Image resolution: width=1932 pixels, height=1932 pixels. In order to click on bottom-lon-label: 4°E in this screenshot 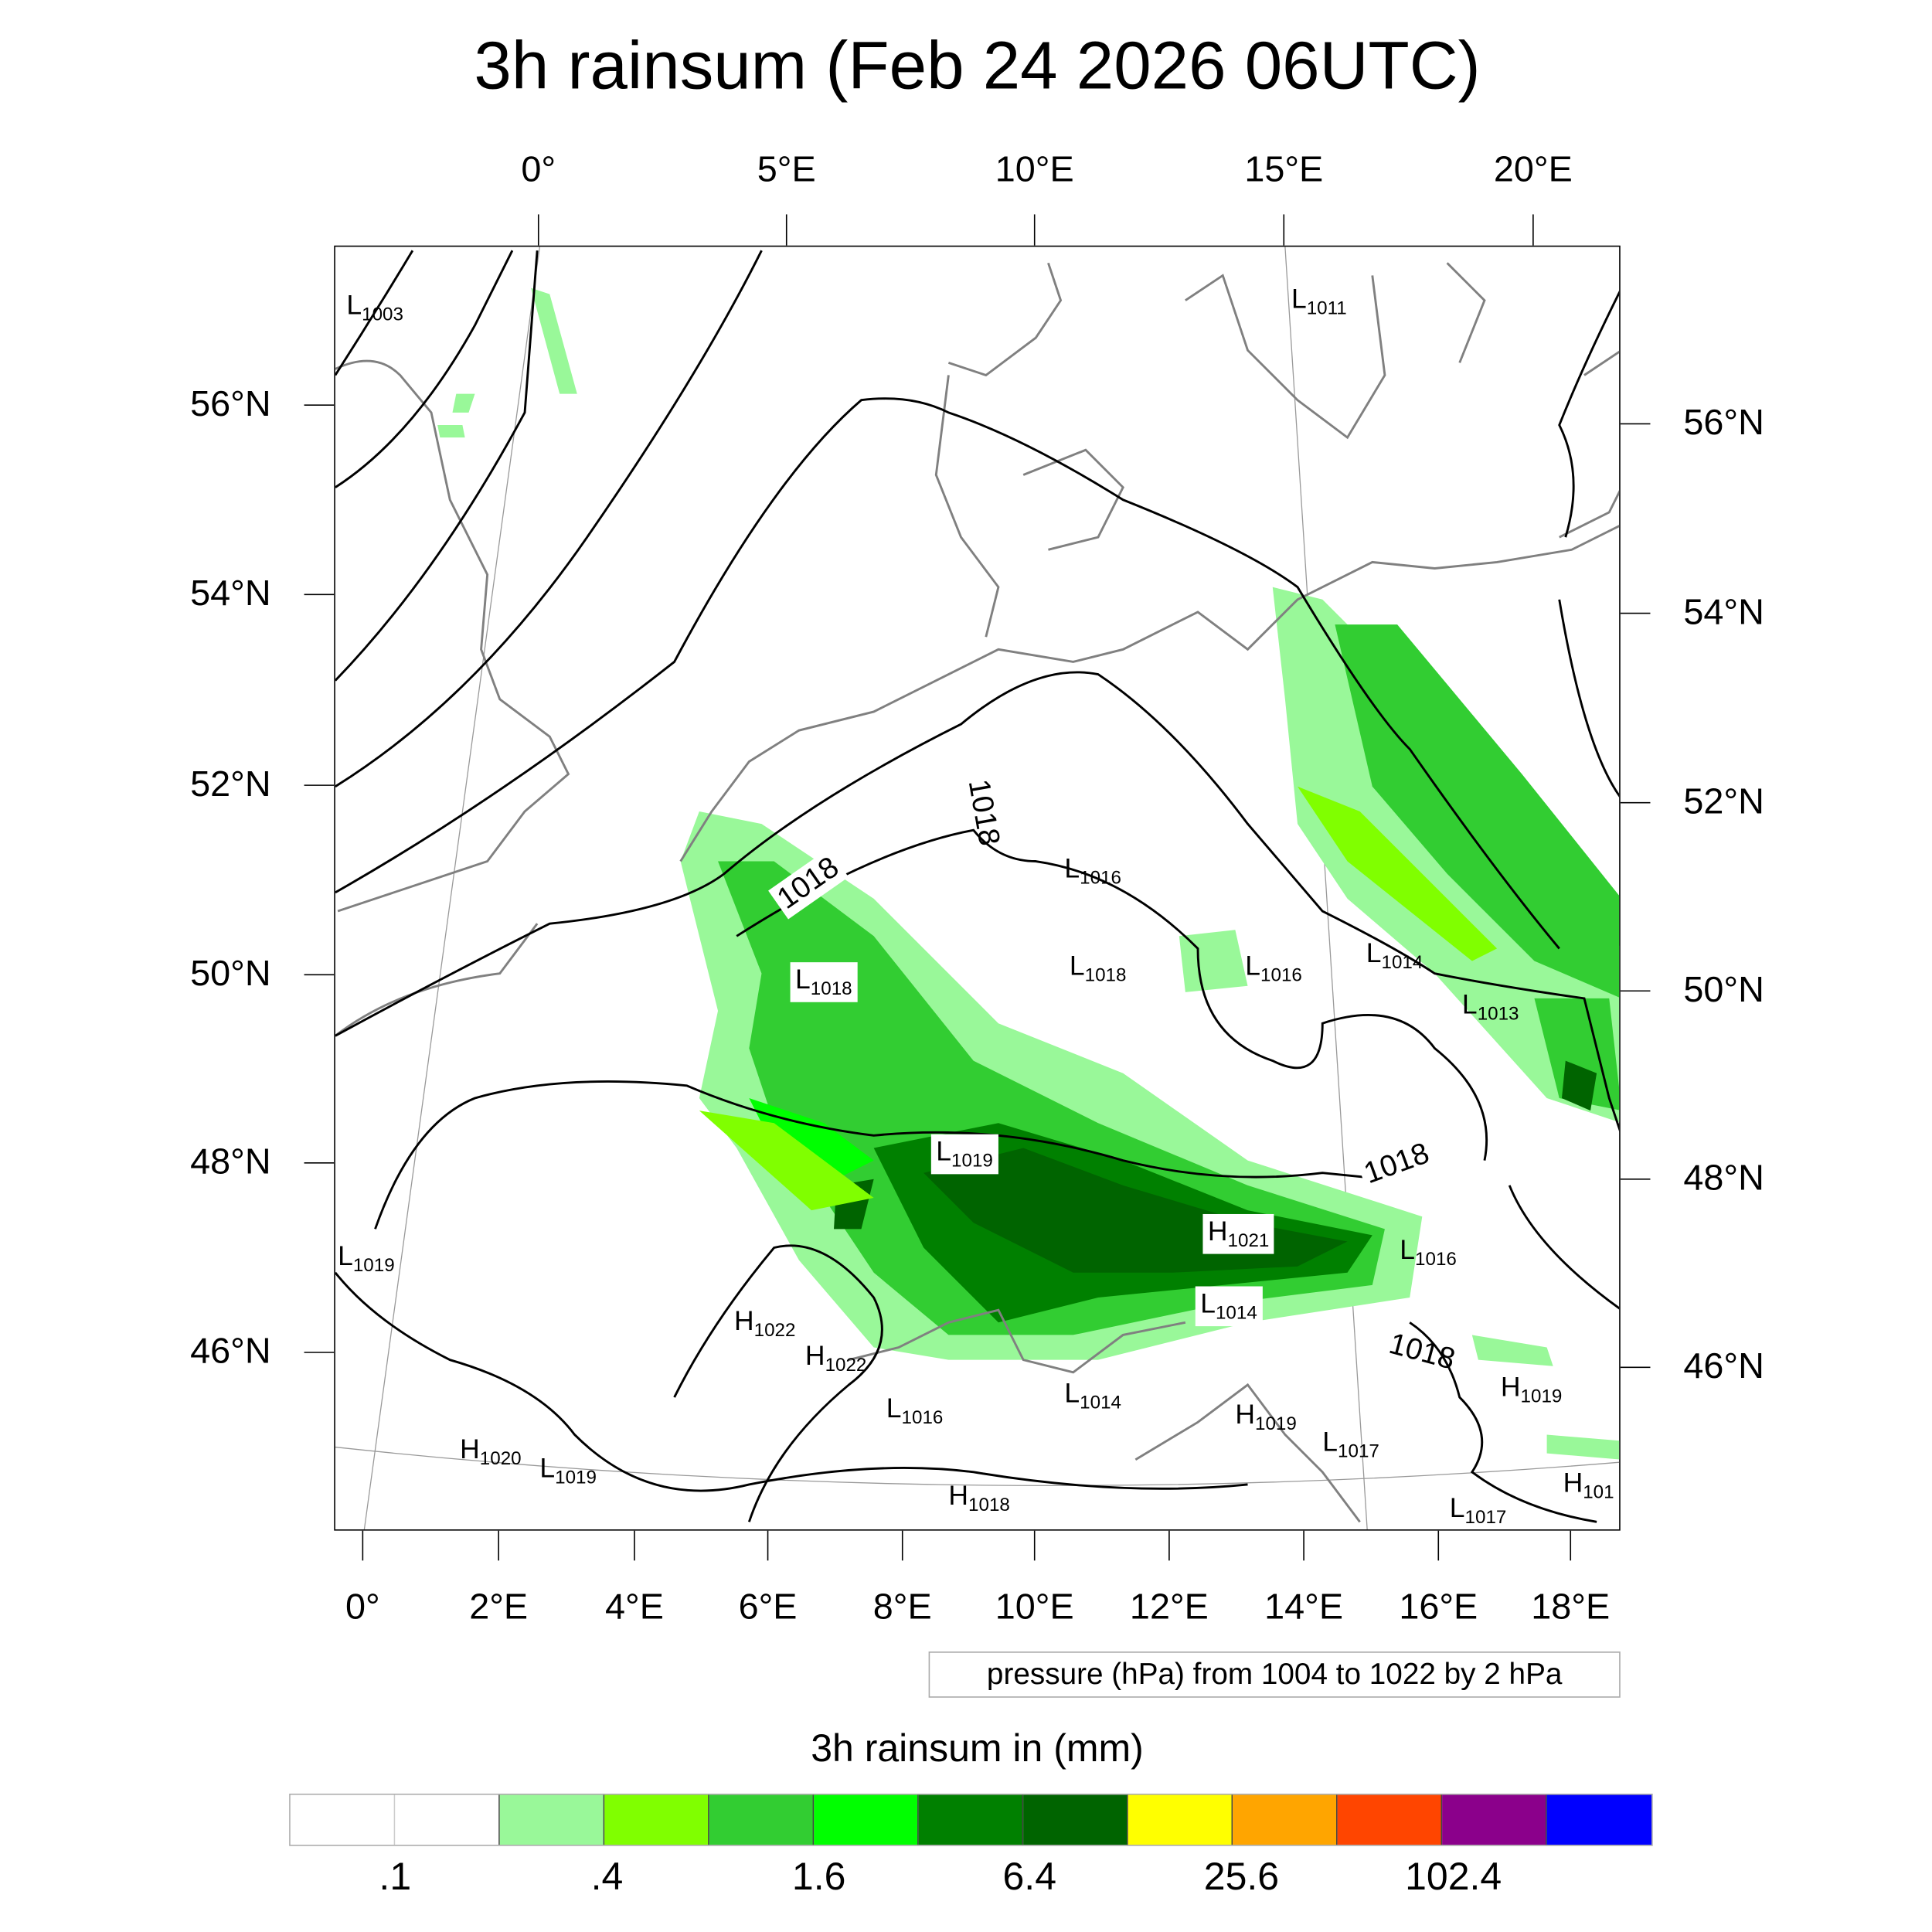, I will do `click(634, 1608)`.